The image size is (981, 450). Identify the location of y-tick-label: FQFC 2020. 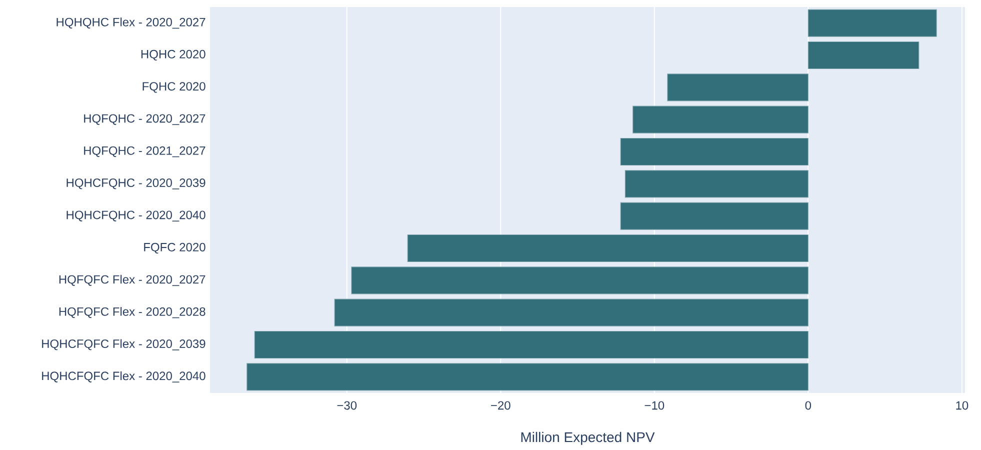
(175, 248).